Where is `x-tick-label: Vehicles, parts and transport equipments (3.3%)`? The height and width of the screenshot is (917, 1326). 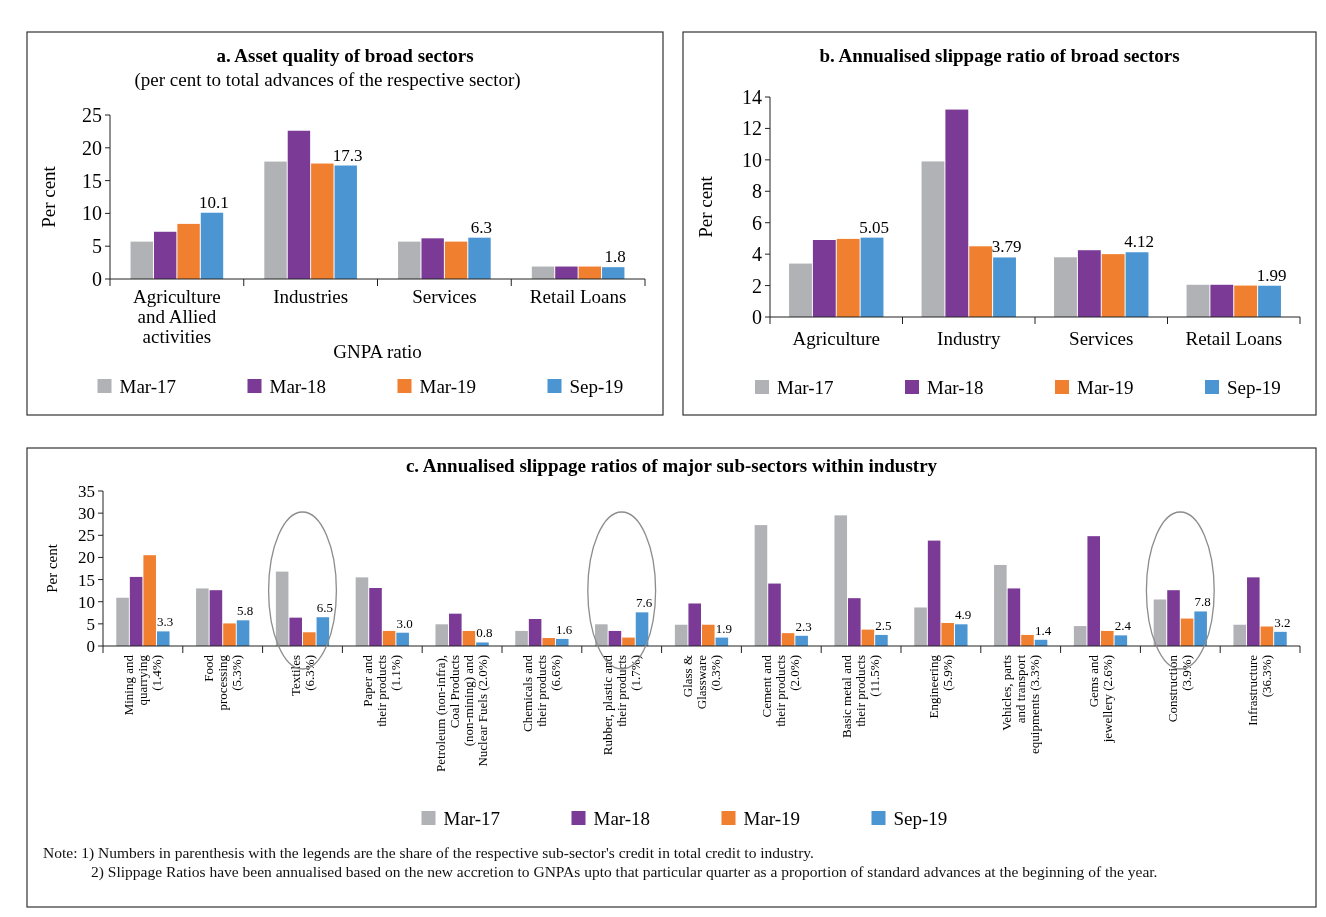 x-tick-label: Vehicles, parts and transport equipments (3.3%) is located at coordinates (1020, 704).